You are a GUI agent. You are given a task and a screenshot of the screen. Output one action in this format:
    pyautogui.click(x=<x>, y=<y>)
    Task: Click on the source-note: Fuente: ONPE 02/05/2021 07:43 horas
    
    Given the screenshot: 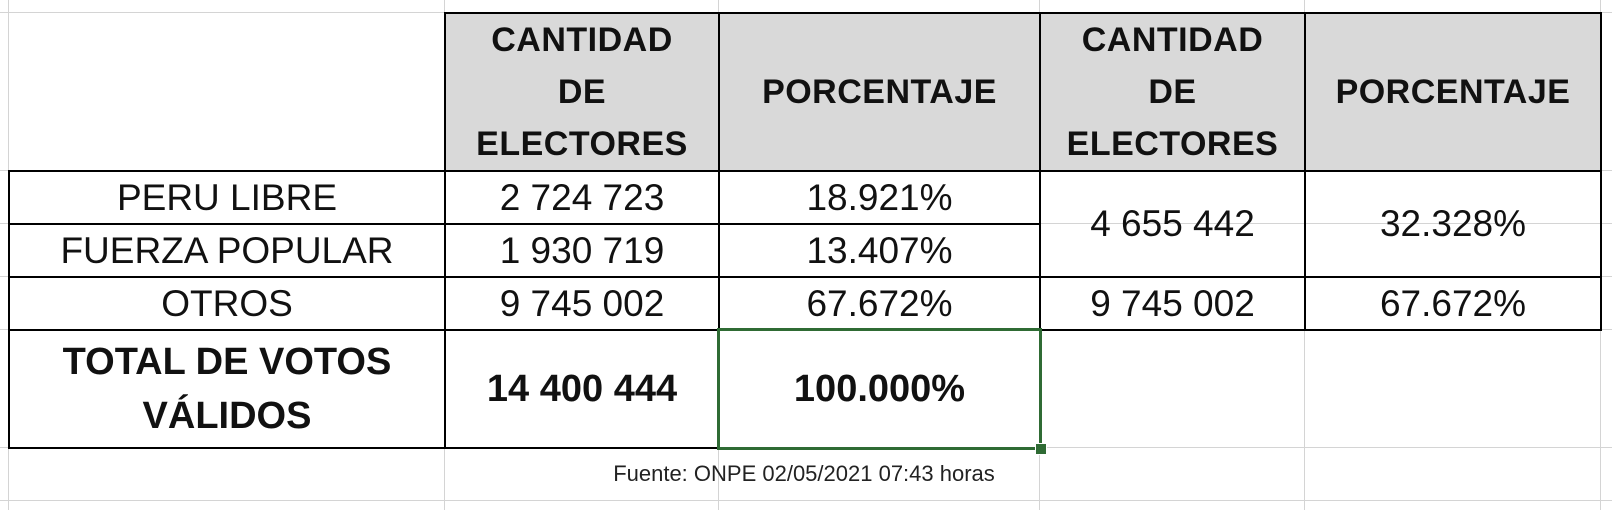 What is the action you would take?
    pyautogui.click(x=804, y=473)
    